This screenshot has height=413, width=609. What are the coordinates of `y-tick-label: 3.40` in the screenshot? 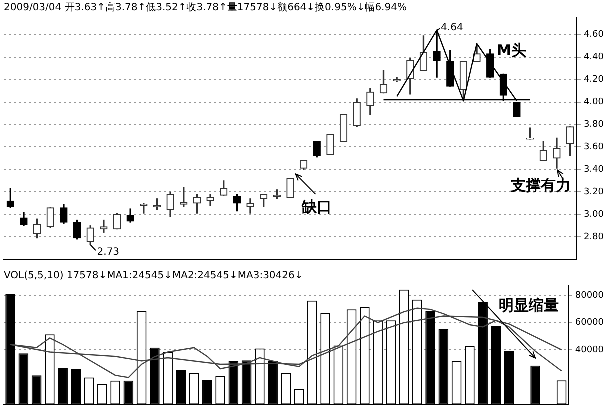 It's located at (594, 170).